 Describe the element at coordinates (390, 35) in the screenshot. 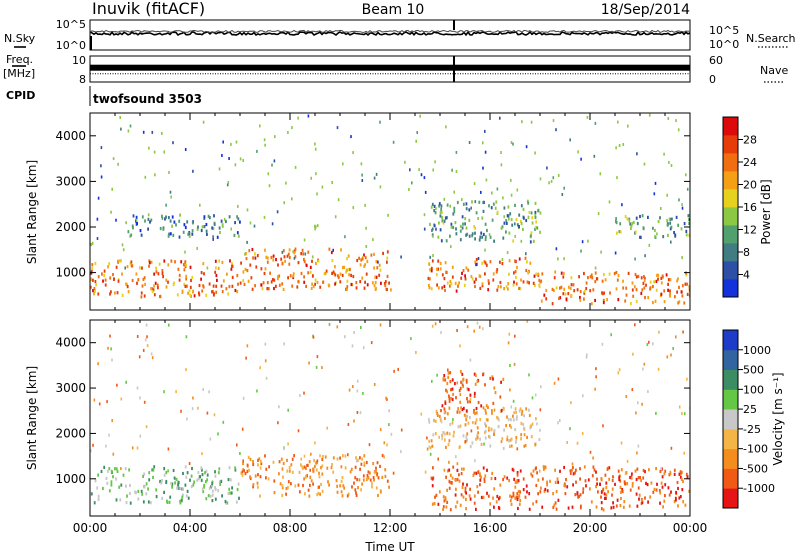

I see `nsky-frame` at that location.